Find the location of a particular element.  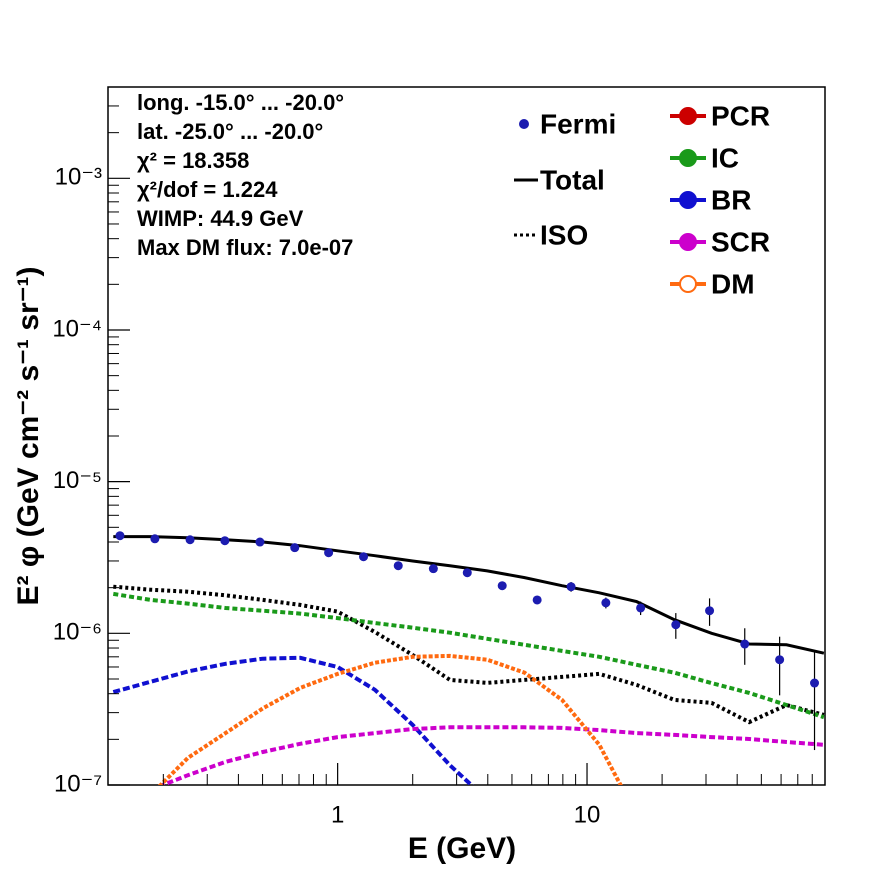

y-tick-label: 10⁻⁴ is located at coordinates (77, 328).